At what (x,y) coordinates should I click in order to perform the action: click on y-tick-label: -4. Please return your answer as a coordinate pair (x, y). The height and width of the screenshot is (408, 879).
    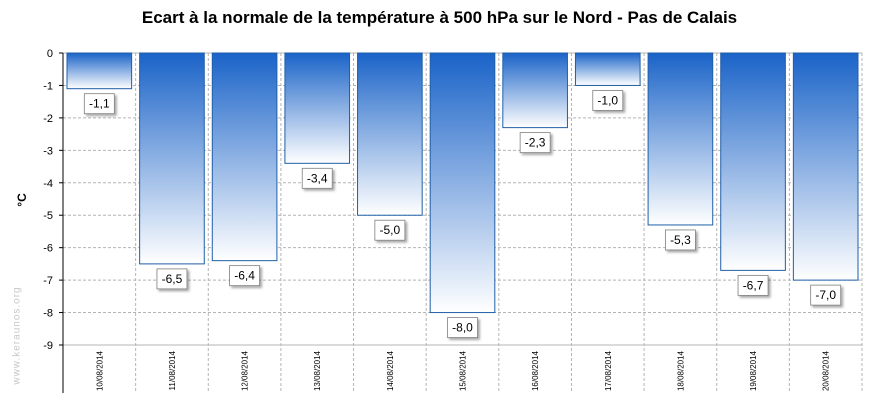
    Looking at the image, I should click on (48, 184).